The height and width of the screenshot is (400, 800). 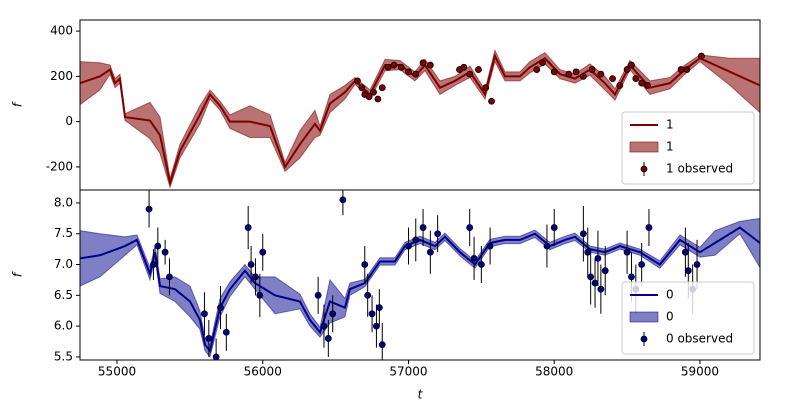 What do you see at coordinates (63, 326) in the screenshot?
I see `y-tick-label: 6.0` at bounding box center [63, 326].